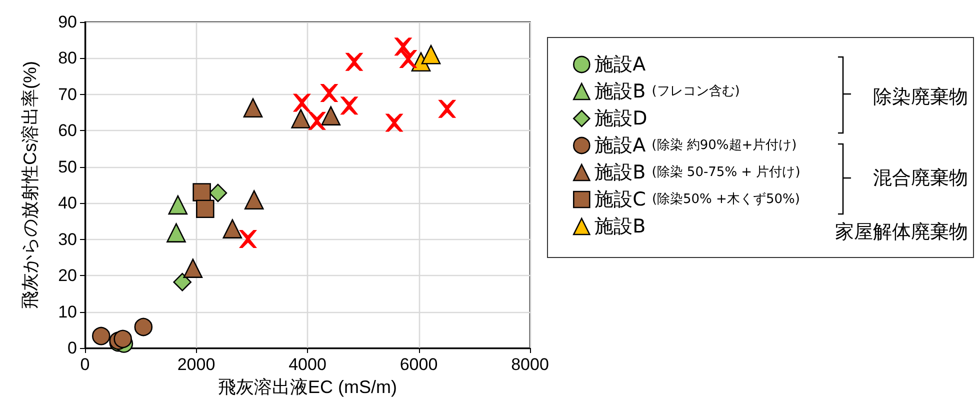 This screenshot has height=411, width=976. Describe the element at coordinates (920, 97) in the screenshot. I see `text: 除染廃棄物` at that location.